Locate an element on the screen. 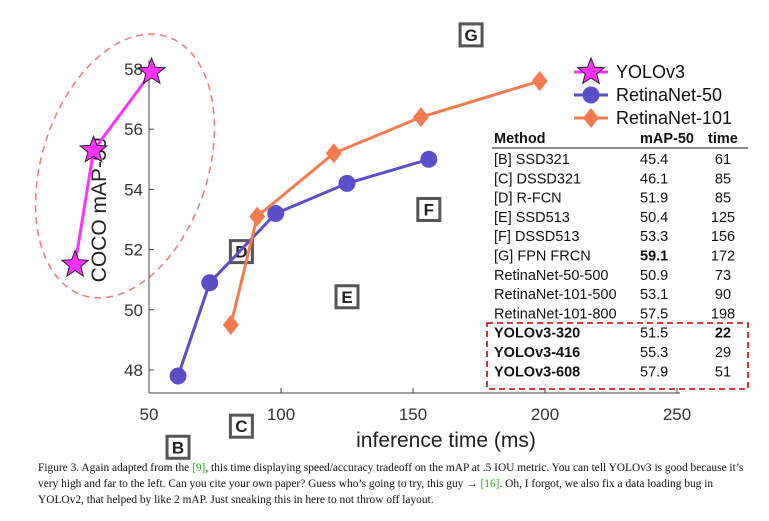 The height and width of the screenshot is (521, 769). y-ticks: 48 50 52 54 56 58 is located at coordinates (139, 220).